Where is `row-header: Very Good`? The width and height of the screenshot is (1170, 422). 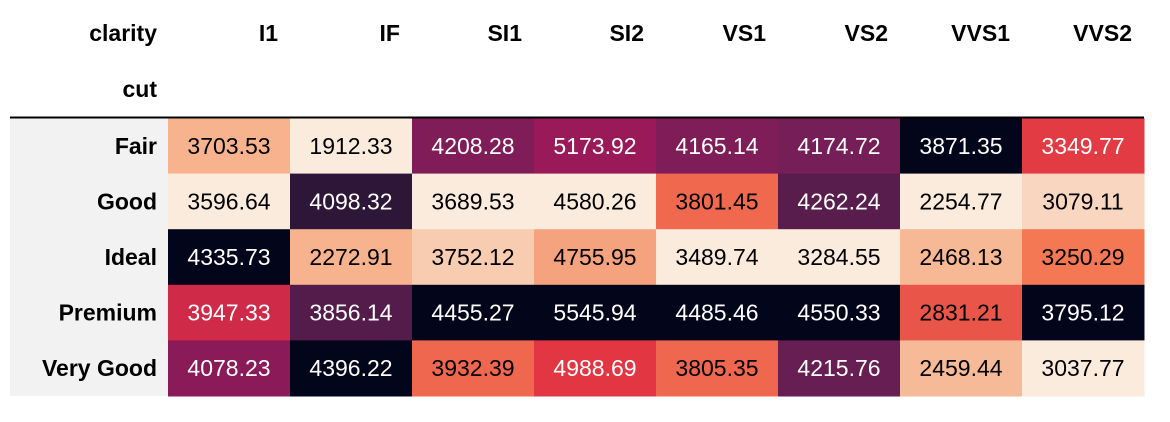
row-header: Very Good is located at coordinates (99, 368).